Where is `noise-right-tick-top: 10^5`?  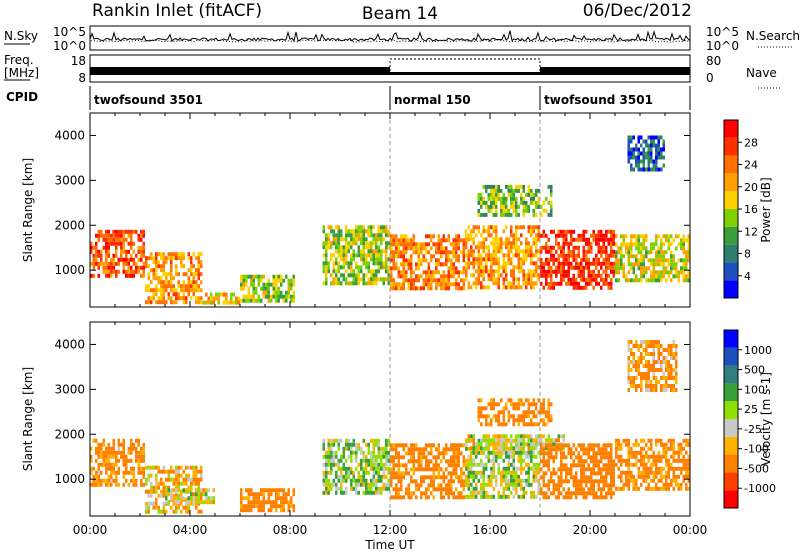
noise-right-tick-top: 10^5 is located at coordinates (722, 32).